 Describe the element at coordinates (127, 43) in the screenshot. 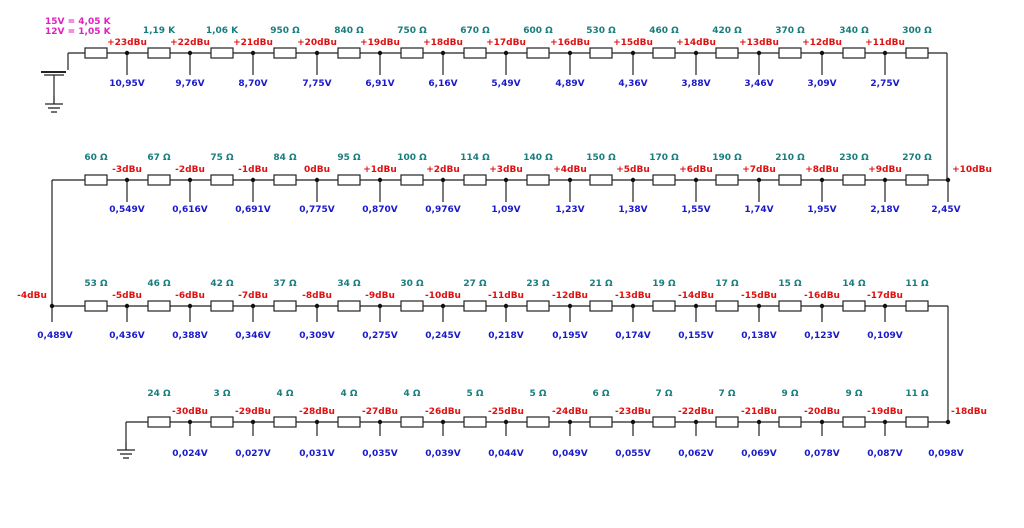

I see `level-label: +23dBu` at that location.